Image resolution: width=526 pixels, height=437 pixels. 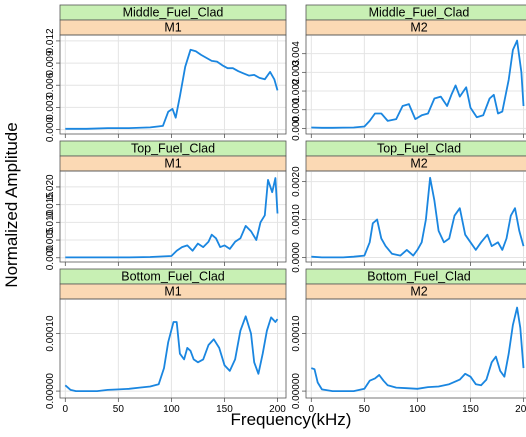 What do you see at coordinates (50, 221) in the screenshot?
I see `y-tick-label: 0.010` at bounding box center [50, 221].